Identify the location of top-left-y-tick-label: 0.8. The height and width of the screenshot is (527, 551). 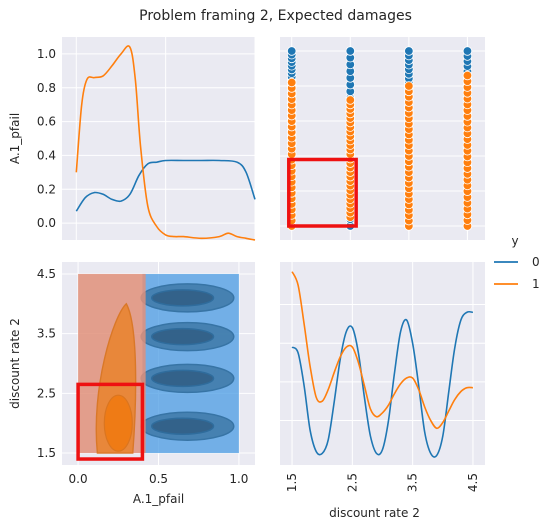
(46, 88).